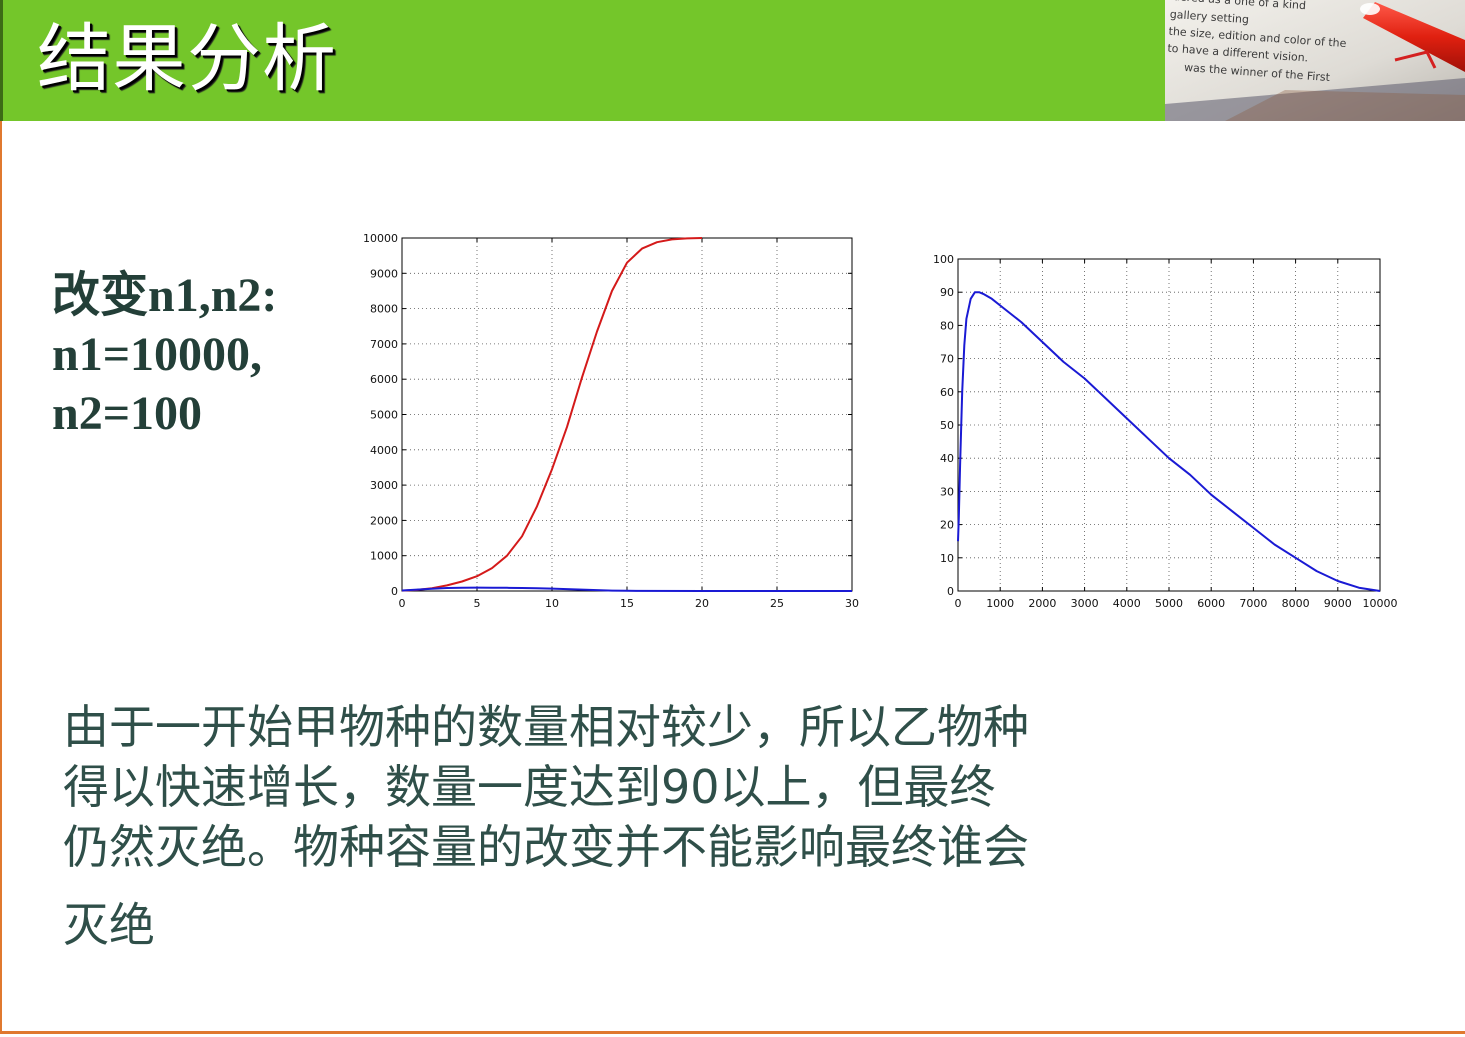 This screenshot has width=1465, height=1037. I want to click on x-tick-label: 15, so click(627, 603).